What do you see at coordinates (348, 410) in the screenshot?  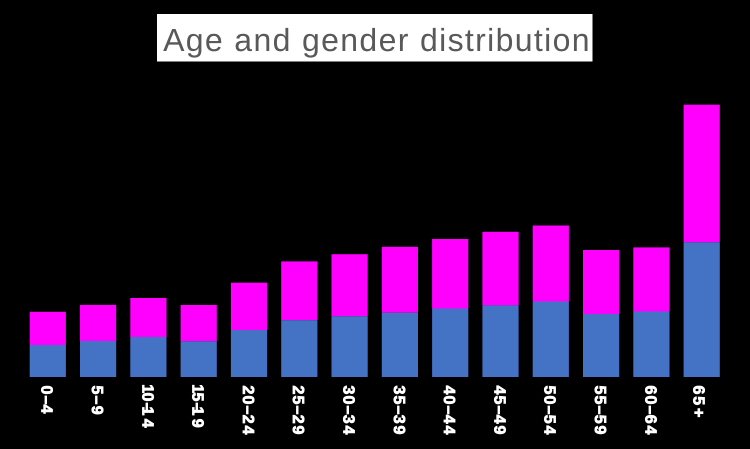 I see `svg-text: 30–34` at bounding box center [348, 410].